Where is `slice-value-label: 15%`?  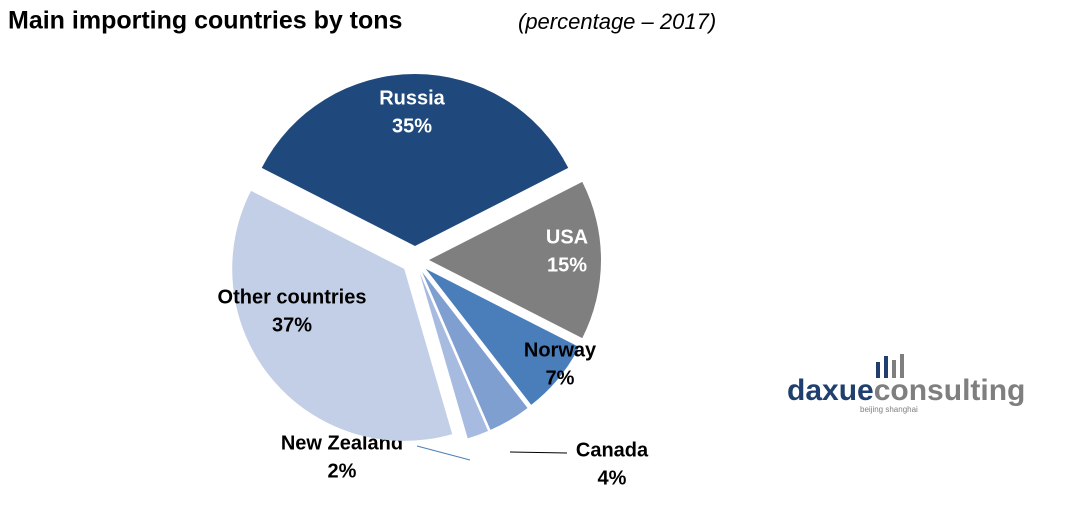 slice-value-label: 15% is located at coordinates (567, 265).